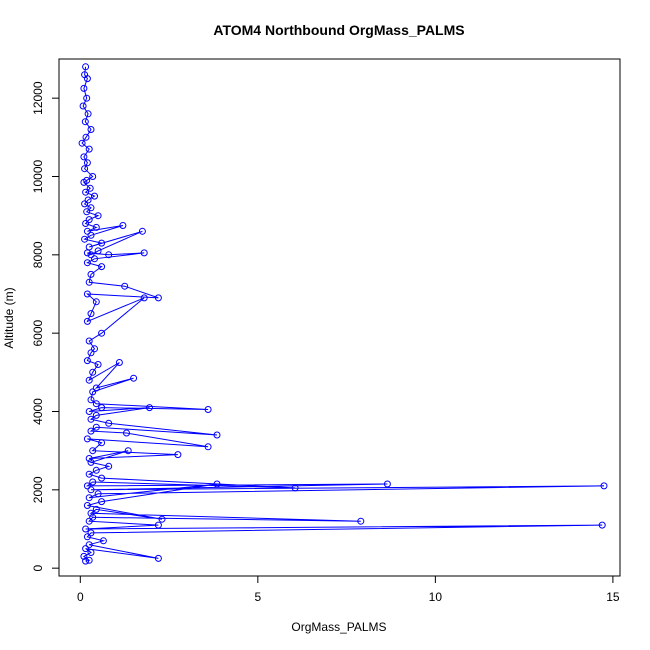  Describe the element at coordinates (80, 597) in the screenshot. I see `x-tick-label: 0` at that location.